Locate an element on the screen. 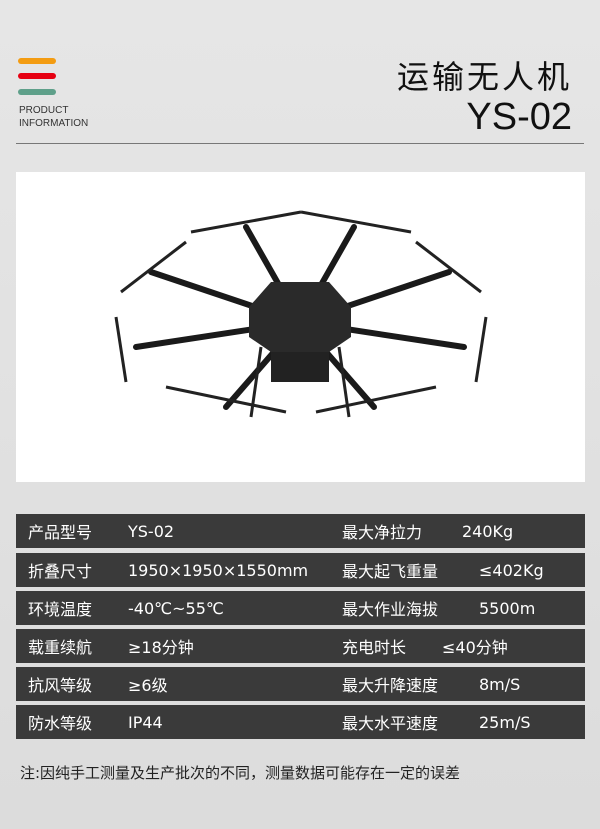 The width and height of the screenshot is (600, 829). spec-label: 载重续航 is located at coordinates (60, 647).